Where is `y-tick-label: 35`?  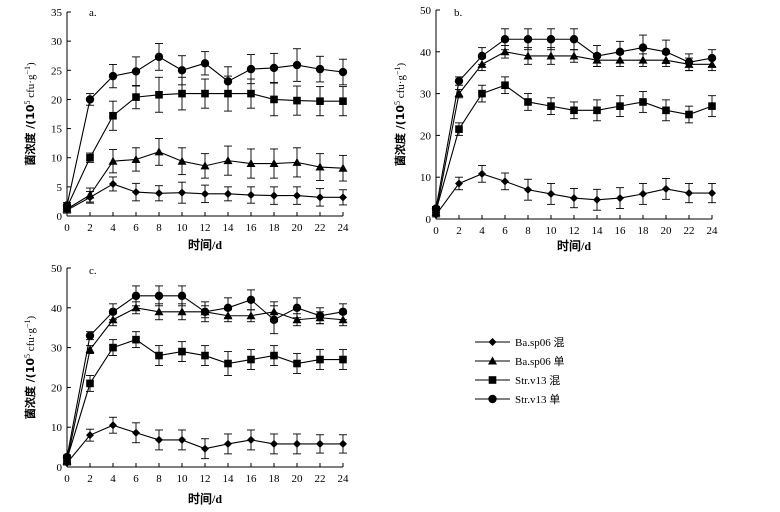 y-tick-label: 35 is located at coordinates (57, 13).